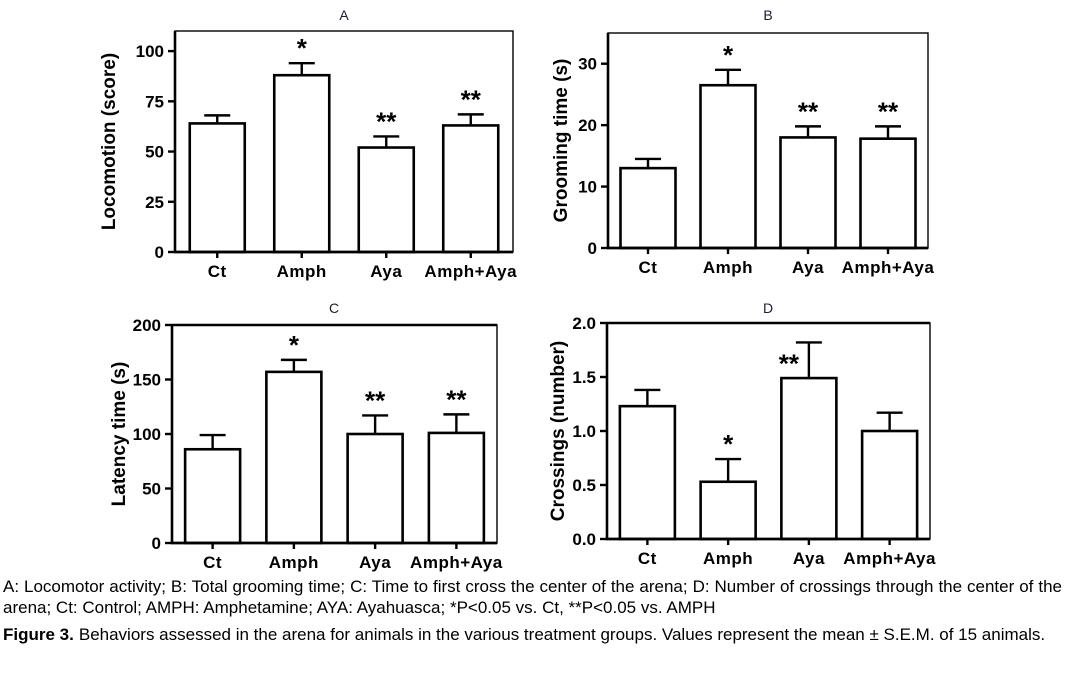 The height and width of the screenshot is (679, 1065). What do you see at coordinates (767, 15) in the screenshot?
I see `panel-title: B` at bounding box center [767, 15].